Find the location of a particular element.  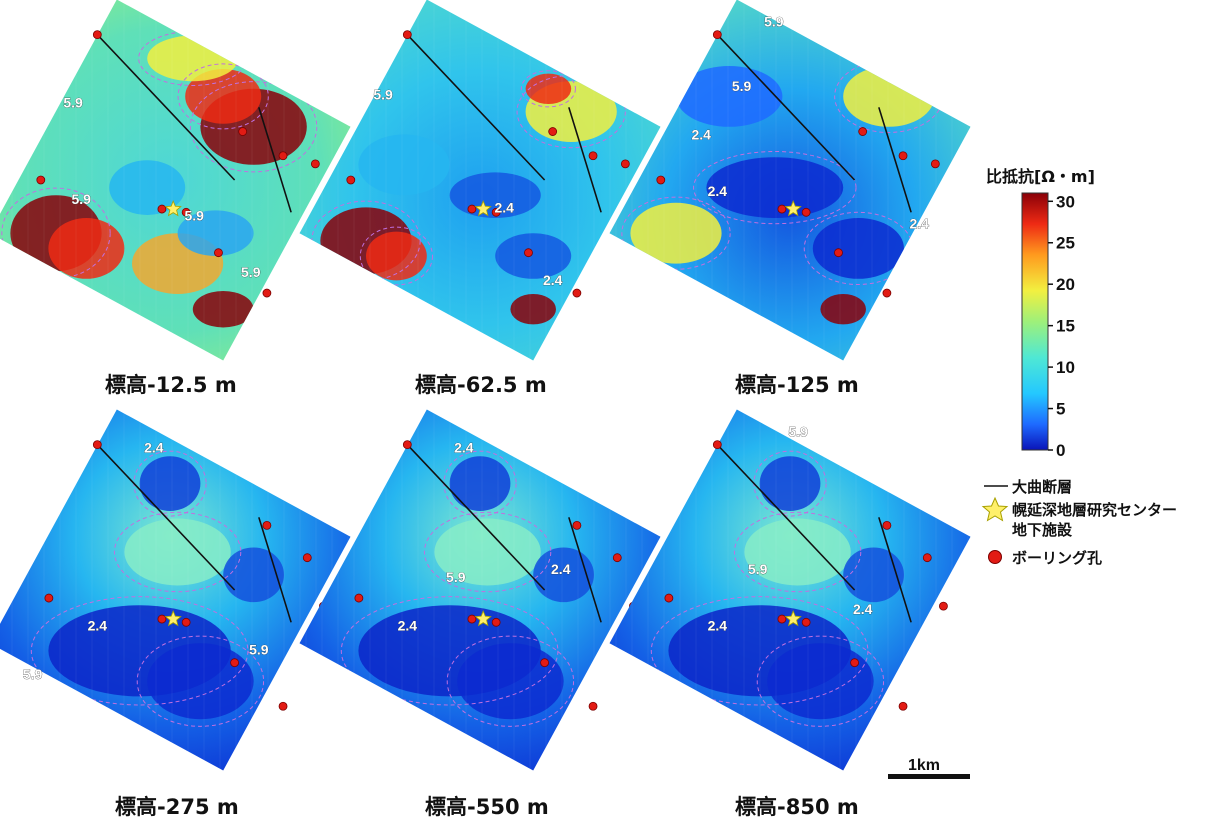

legend-borehole-label: ボーリング孔 is located at coordinates (1057, 558).